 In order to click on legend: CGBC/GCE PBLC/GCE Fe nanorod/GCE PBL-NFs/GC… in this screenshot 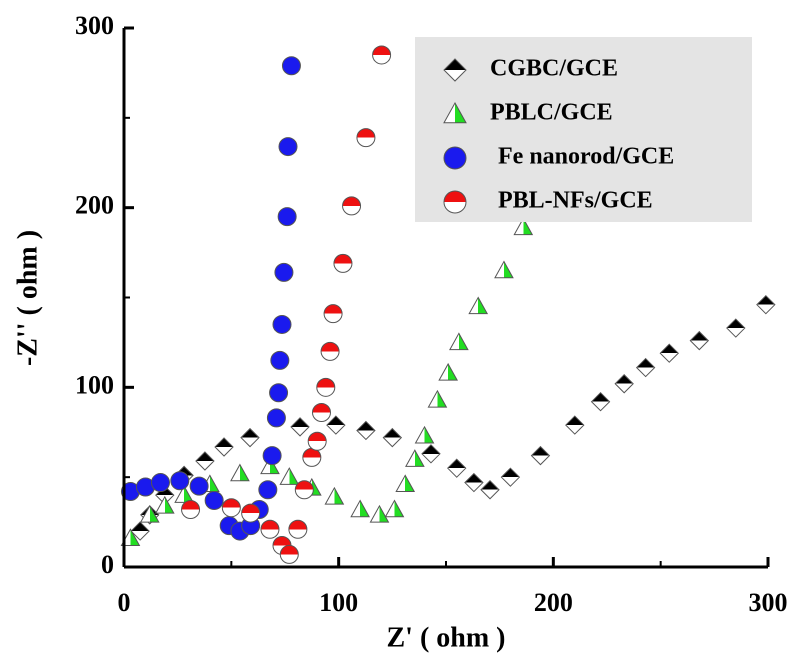, I will do `click(558, 135)`.